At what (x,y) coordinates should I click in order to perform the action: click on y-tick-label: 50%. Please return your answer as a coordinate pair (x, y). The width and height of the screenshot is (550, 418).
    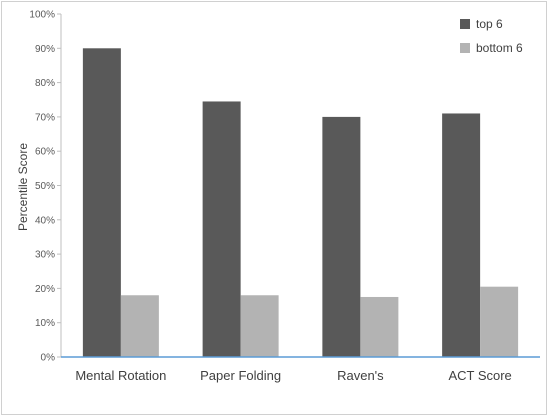
    Looking at the image, I should click on (45, 186).